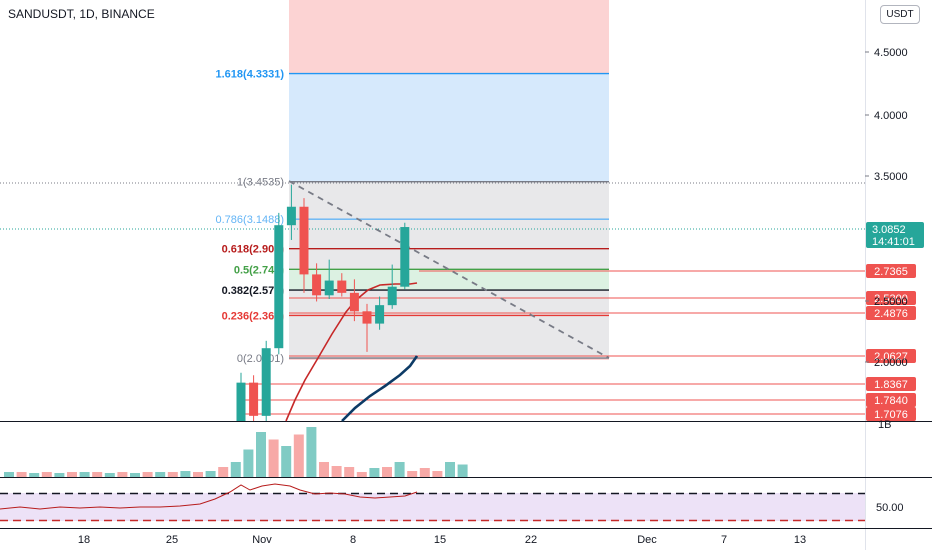  I want to click on price-tag-1: 2.5300, so click(891, 299).